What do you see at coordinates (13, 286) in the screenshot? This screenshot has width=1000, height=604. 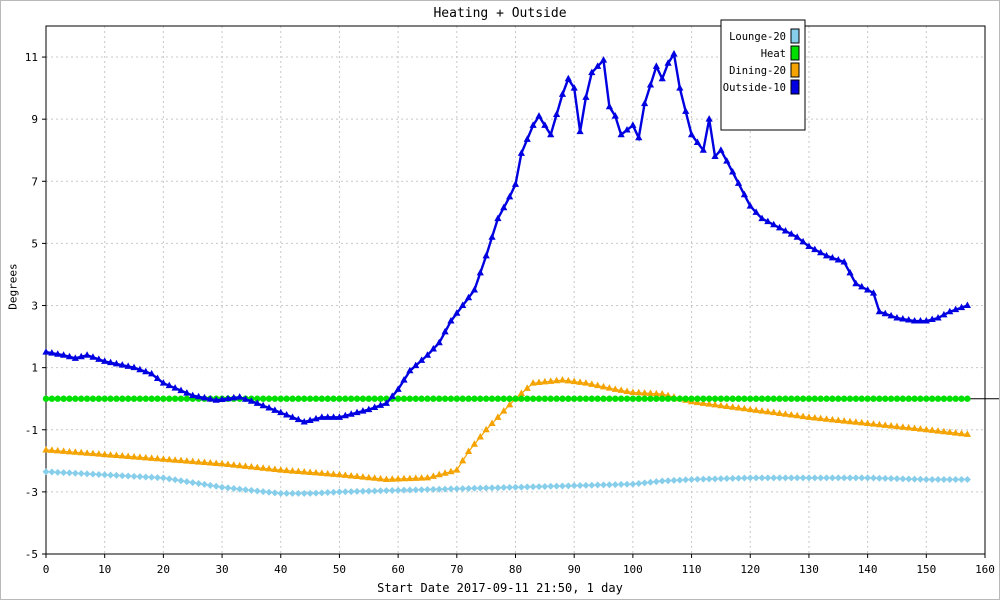 I see `y-axis-label: Degrees` at bounding box center [13, 286].